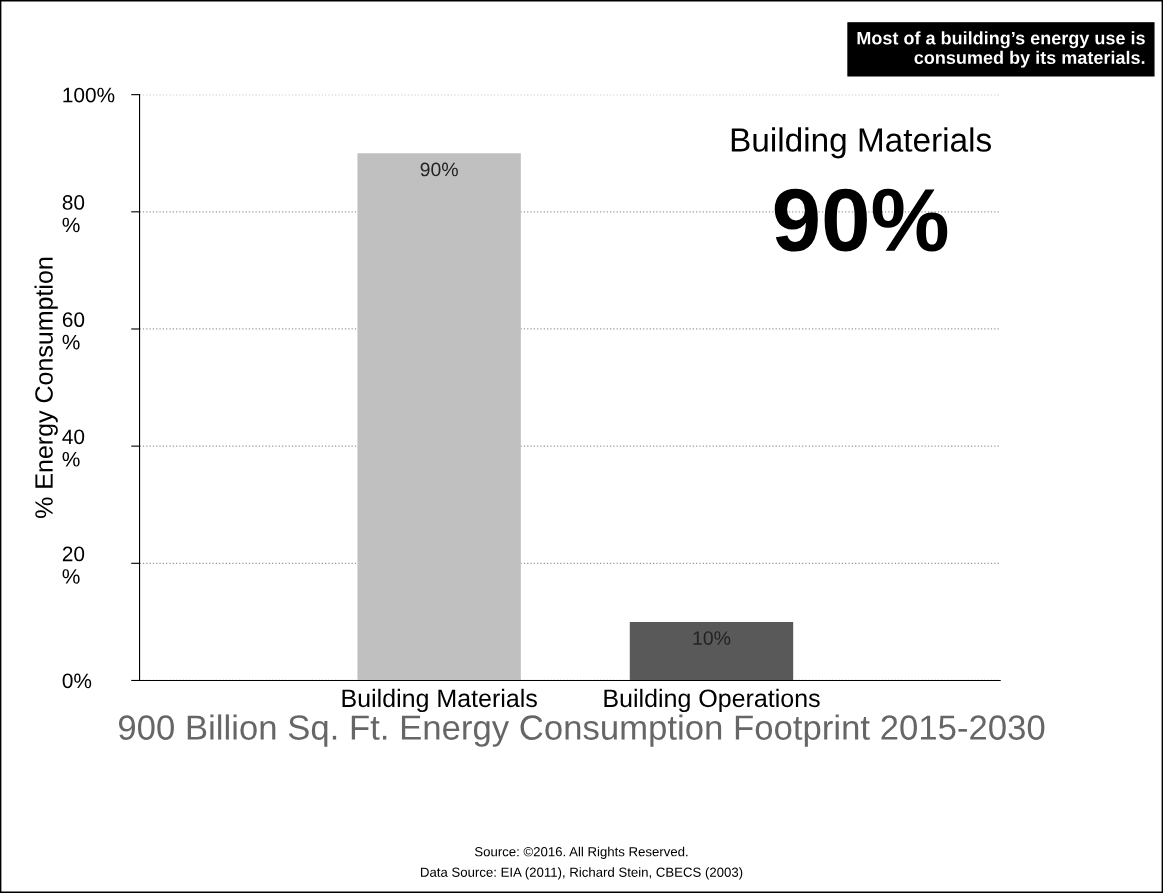 Image resolution: width=1163 pixels, height=893 pixels. Describe the element at coordinates (861, 143) in the screenshot. I see `annotation: Building Materials` at that location.